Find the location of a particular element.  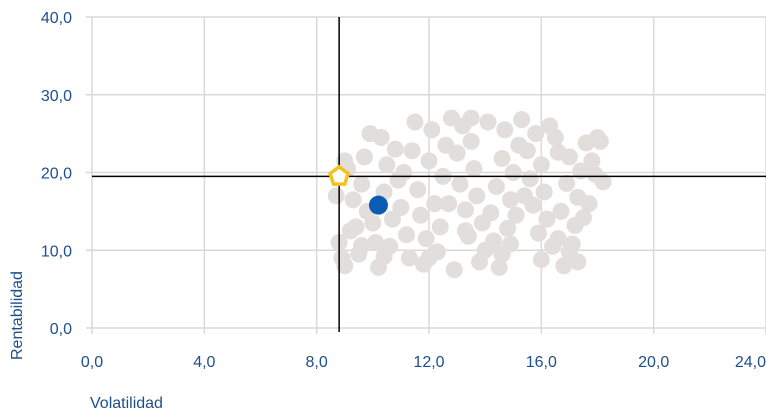

x-tick-label-2: 8,0 is located at coordinates (317, 362).